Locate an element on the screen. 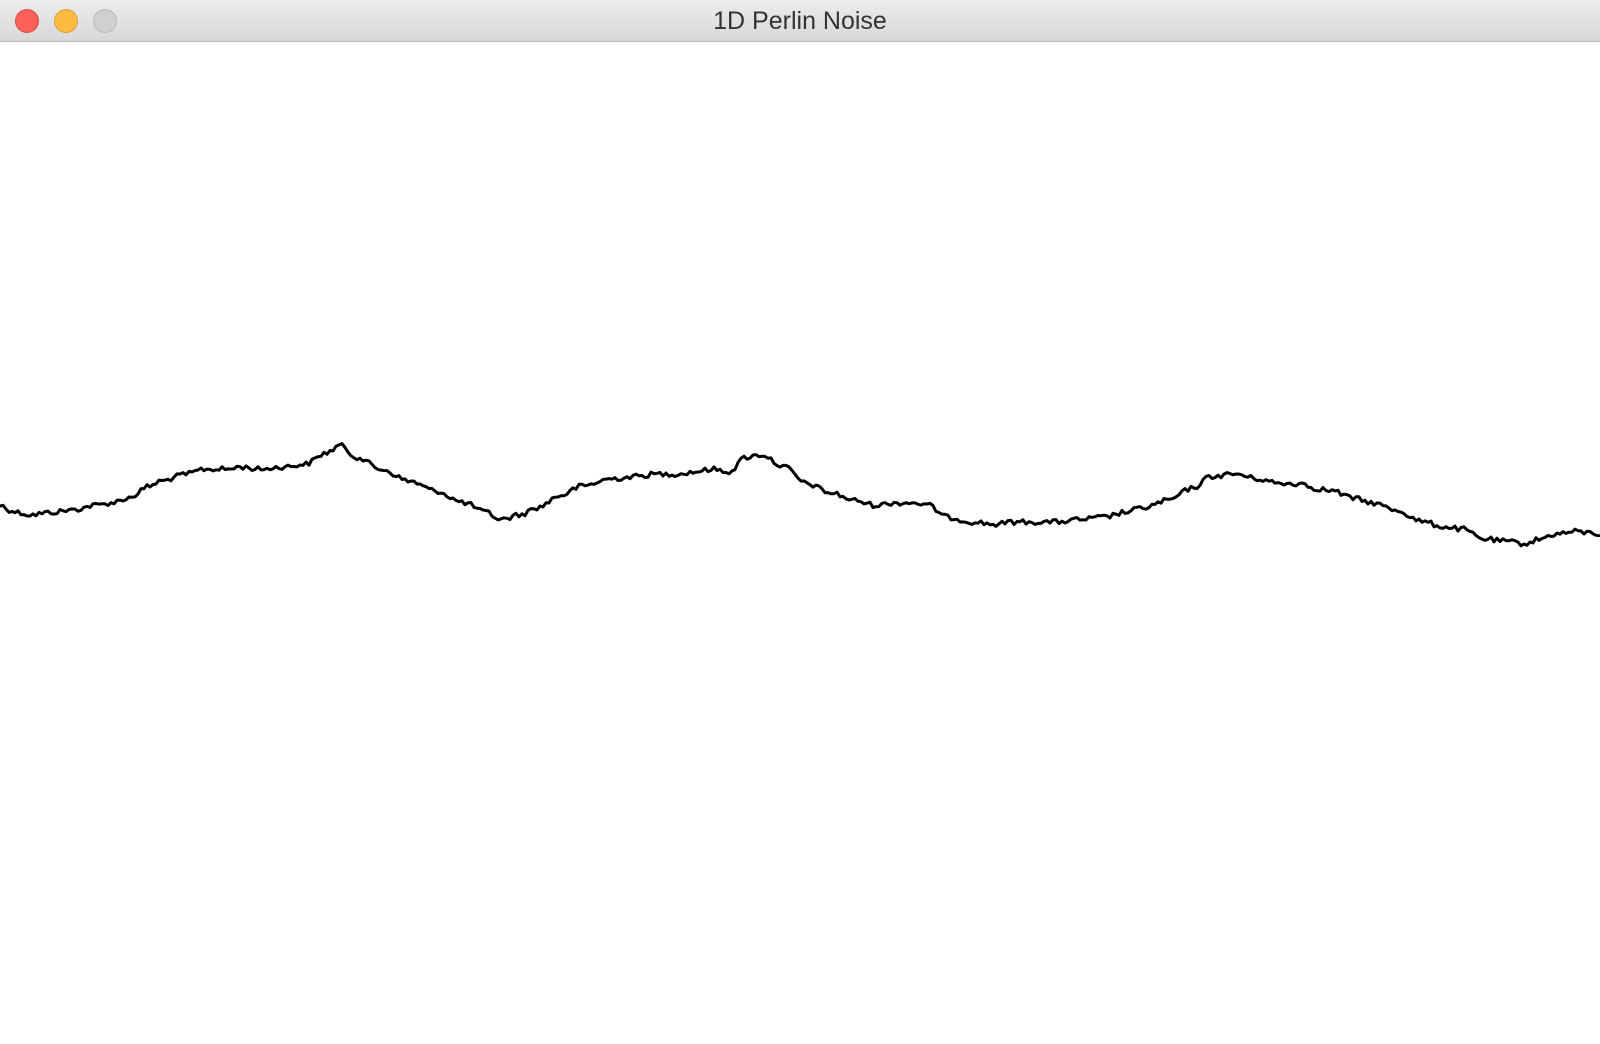 This screenshot has height=1044, width=1600. window-title: 1D Perlin Noise is located at coordinates (800, 21).